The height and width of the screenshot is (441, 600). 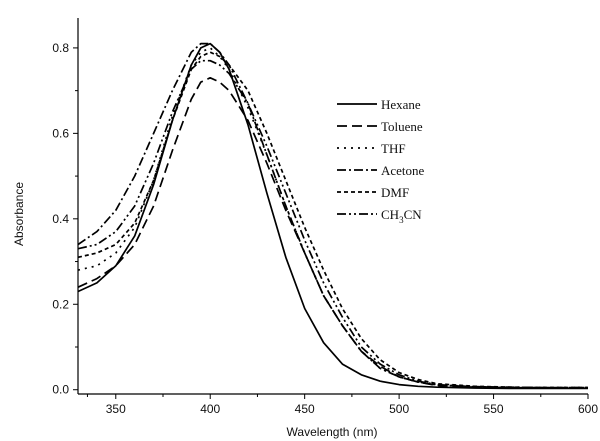 What do you see at coordinates (332, 432) in the screenshot?
I see `x-axis-label: Wavelength (nm)` at bounding box center [332, 432].